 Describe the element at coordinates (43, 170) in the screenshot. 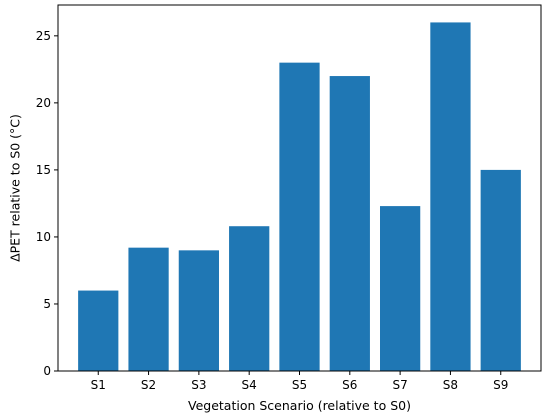

I see `y-tick-label: 15` at that location.